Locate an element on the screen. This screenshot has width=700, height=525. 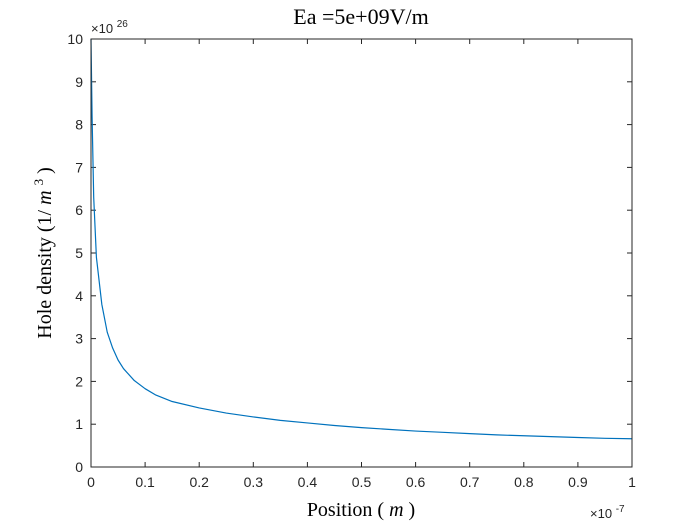
y-multiplier-exponent: 26 is located at coordinates (123, 24).